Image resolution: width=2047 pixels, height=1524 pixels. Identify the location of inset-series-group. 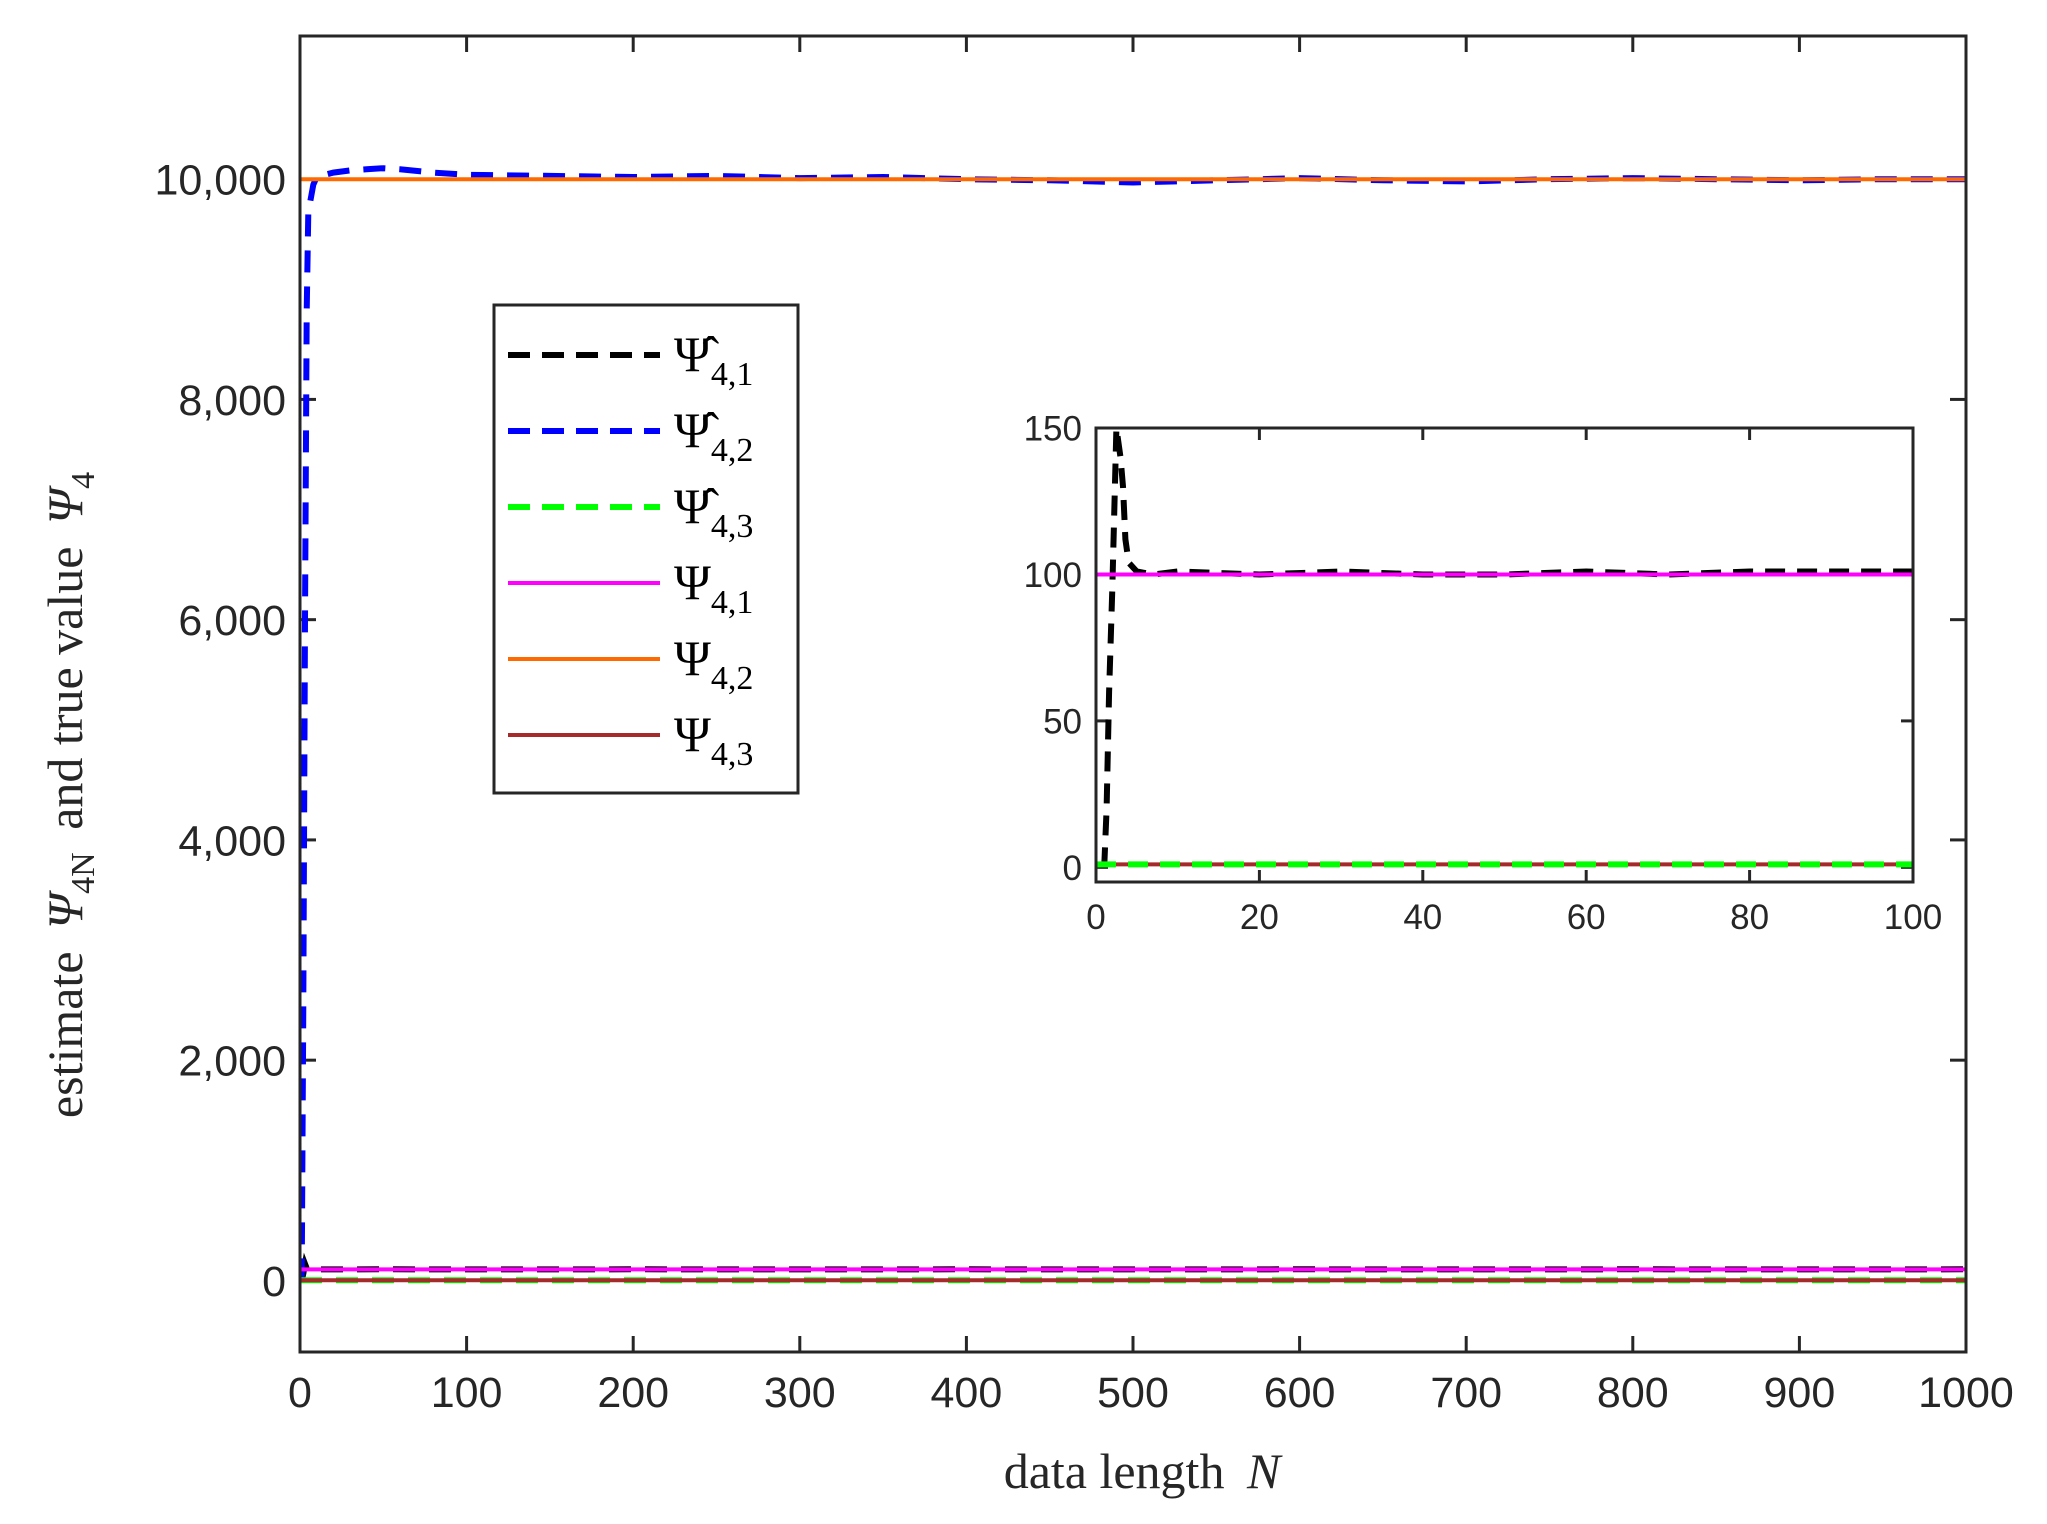
(1504, 648).